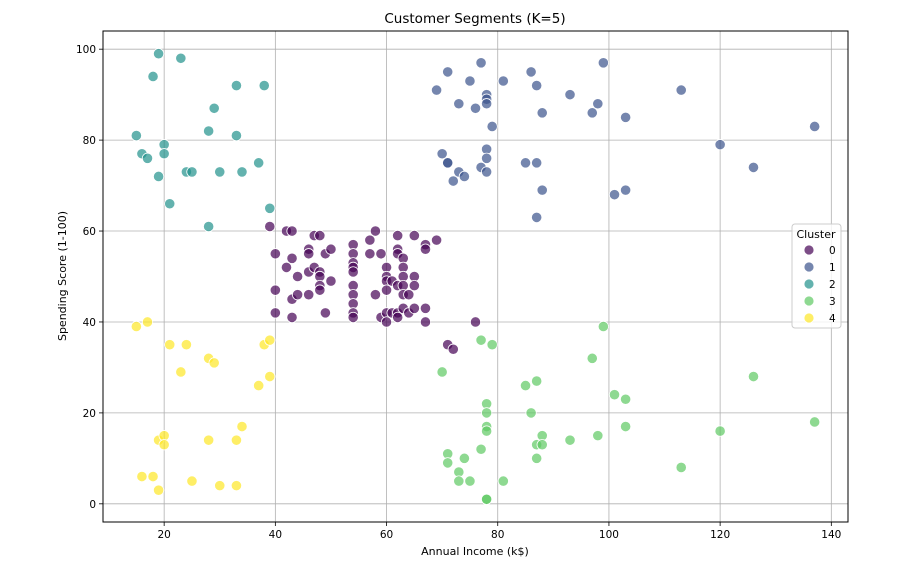 Image resolution: width=909 pixels, height=567 pixels. Describe the element at coordinates (92, 505) in the screenshot. I see `y-tick-label: 0` at that location.